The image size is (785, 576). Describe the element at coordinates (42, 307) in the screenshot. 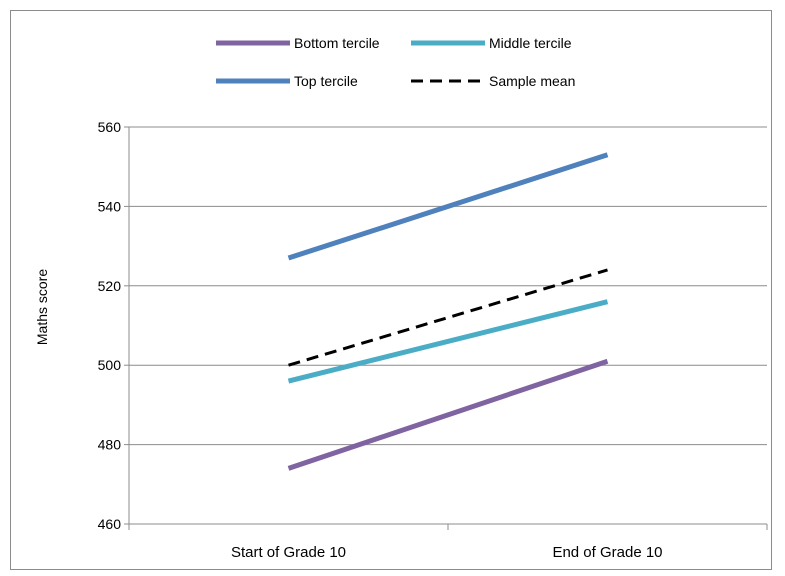

I see `y-axis-label: Maths score` at that location.